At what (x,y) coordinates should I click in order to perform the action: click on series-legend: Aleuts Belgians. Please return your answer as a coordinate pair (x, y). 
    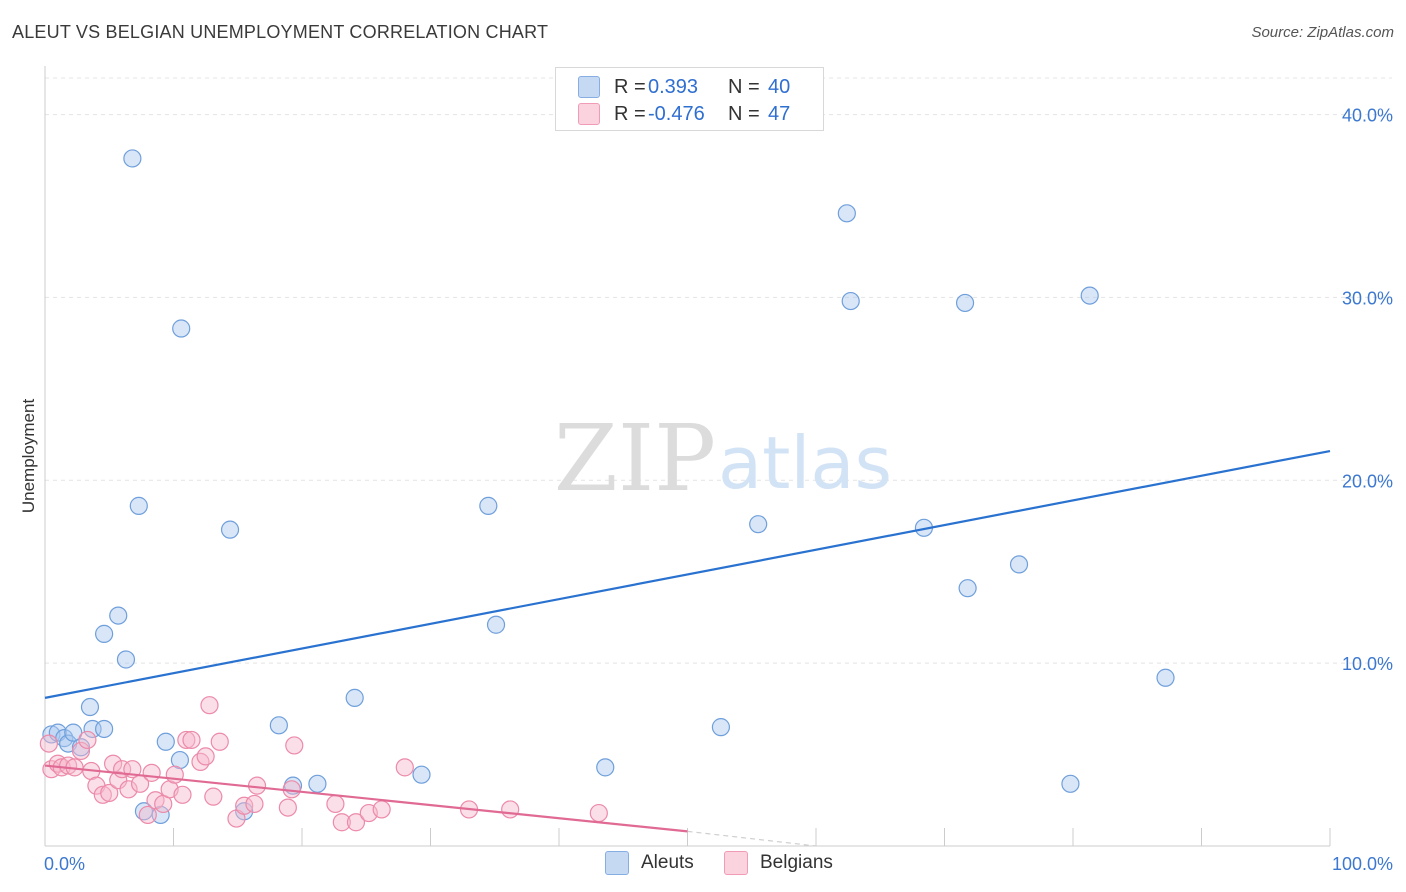
    Looking at the image, I should click on (703, 865).